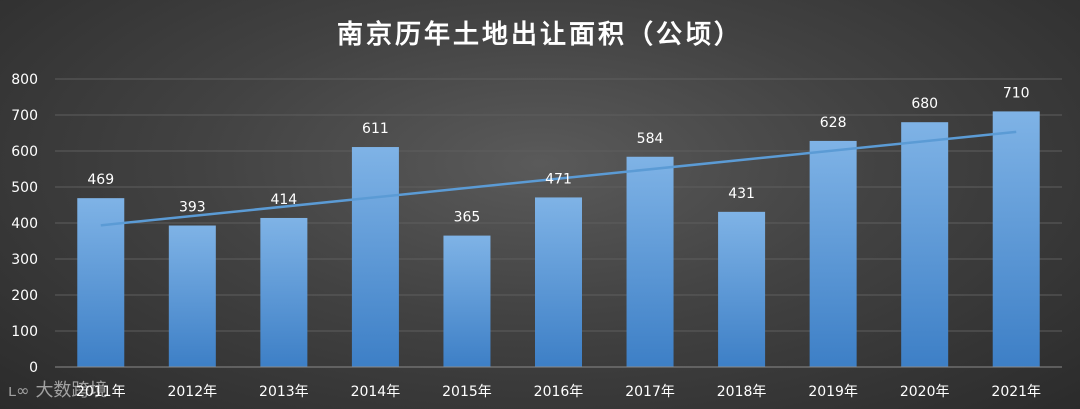  Describe the element at coordinates (24, 260) in the screenshot. I see `y-tick-label: 300` at that location.